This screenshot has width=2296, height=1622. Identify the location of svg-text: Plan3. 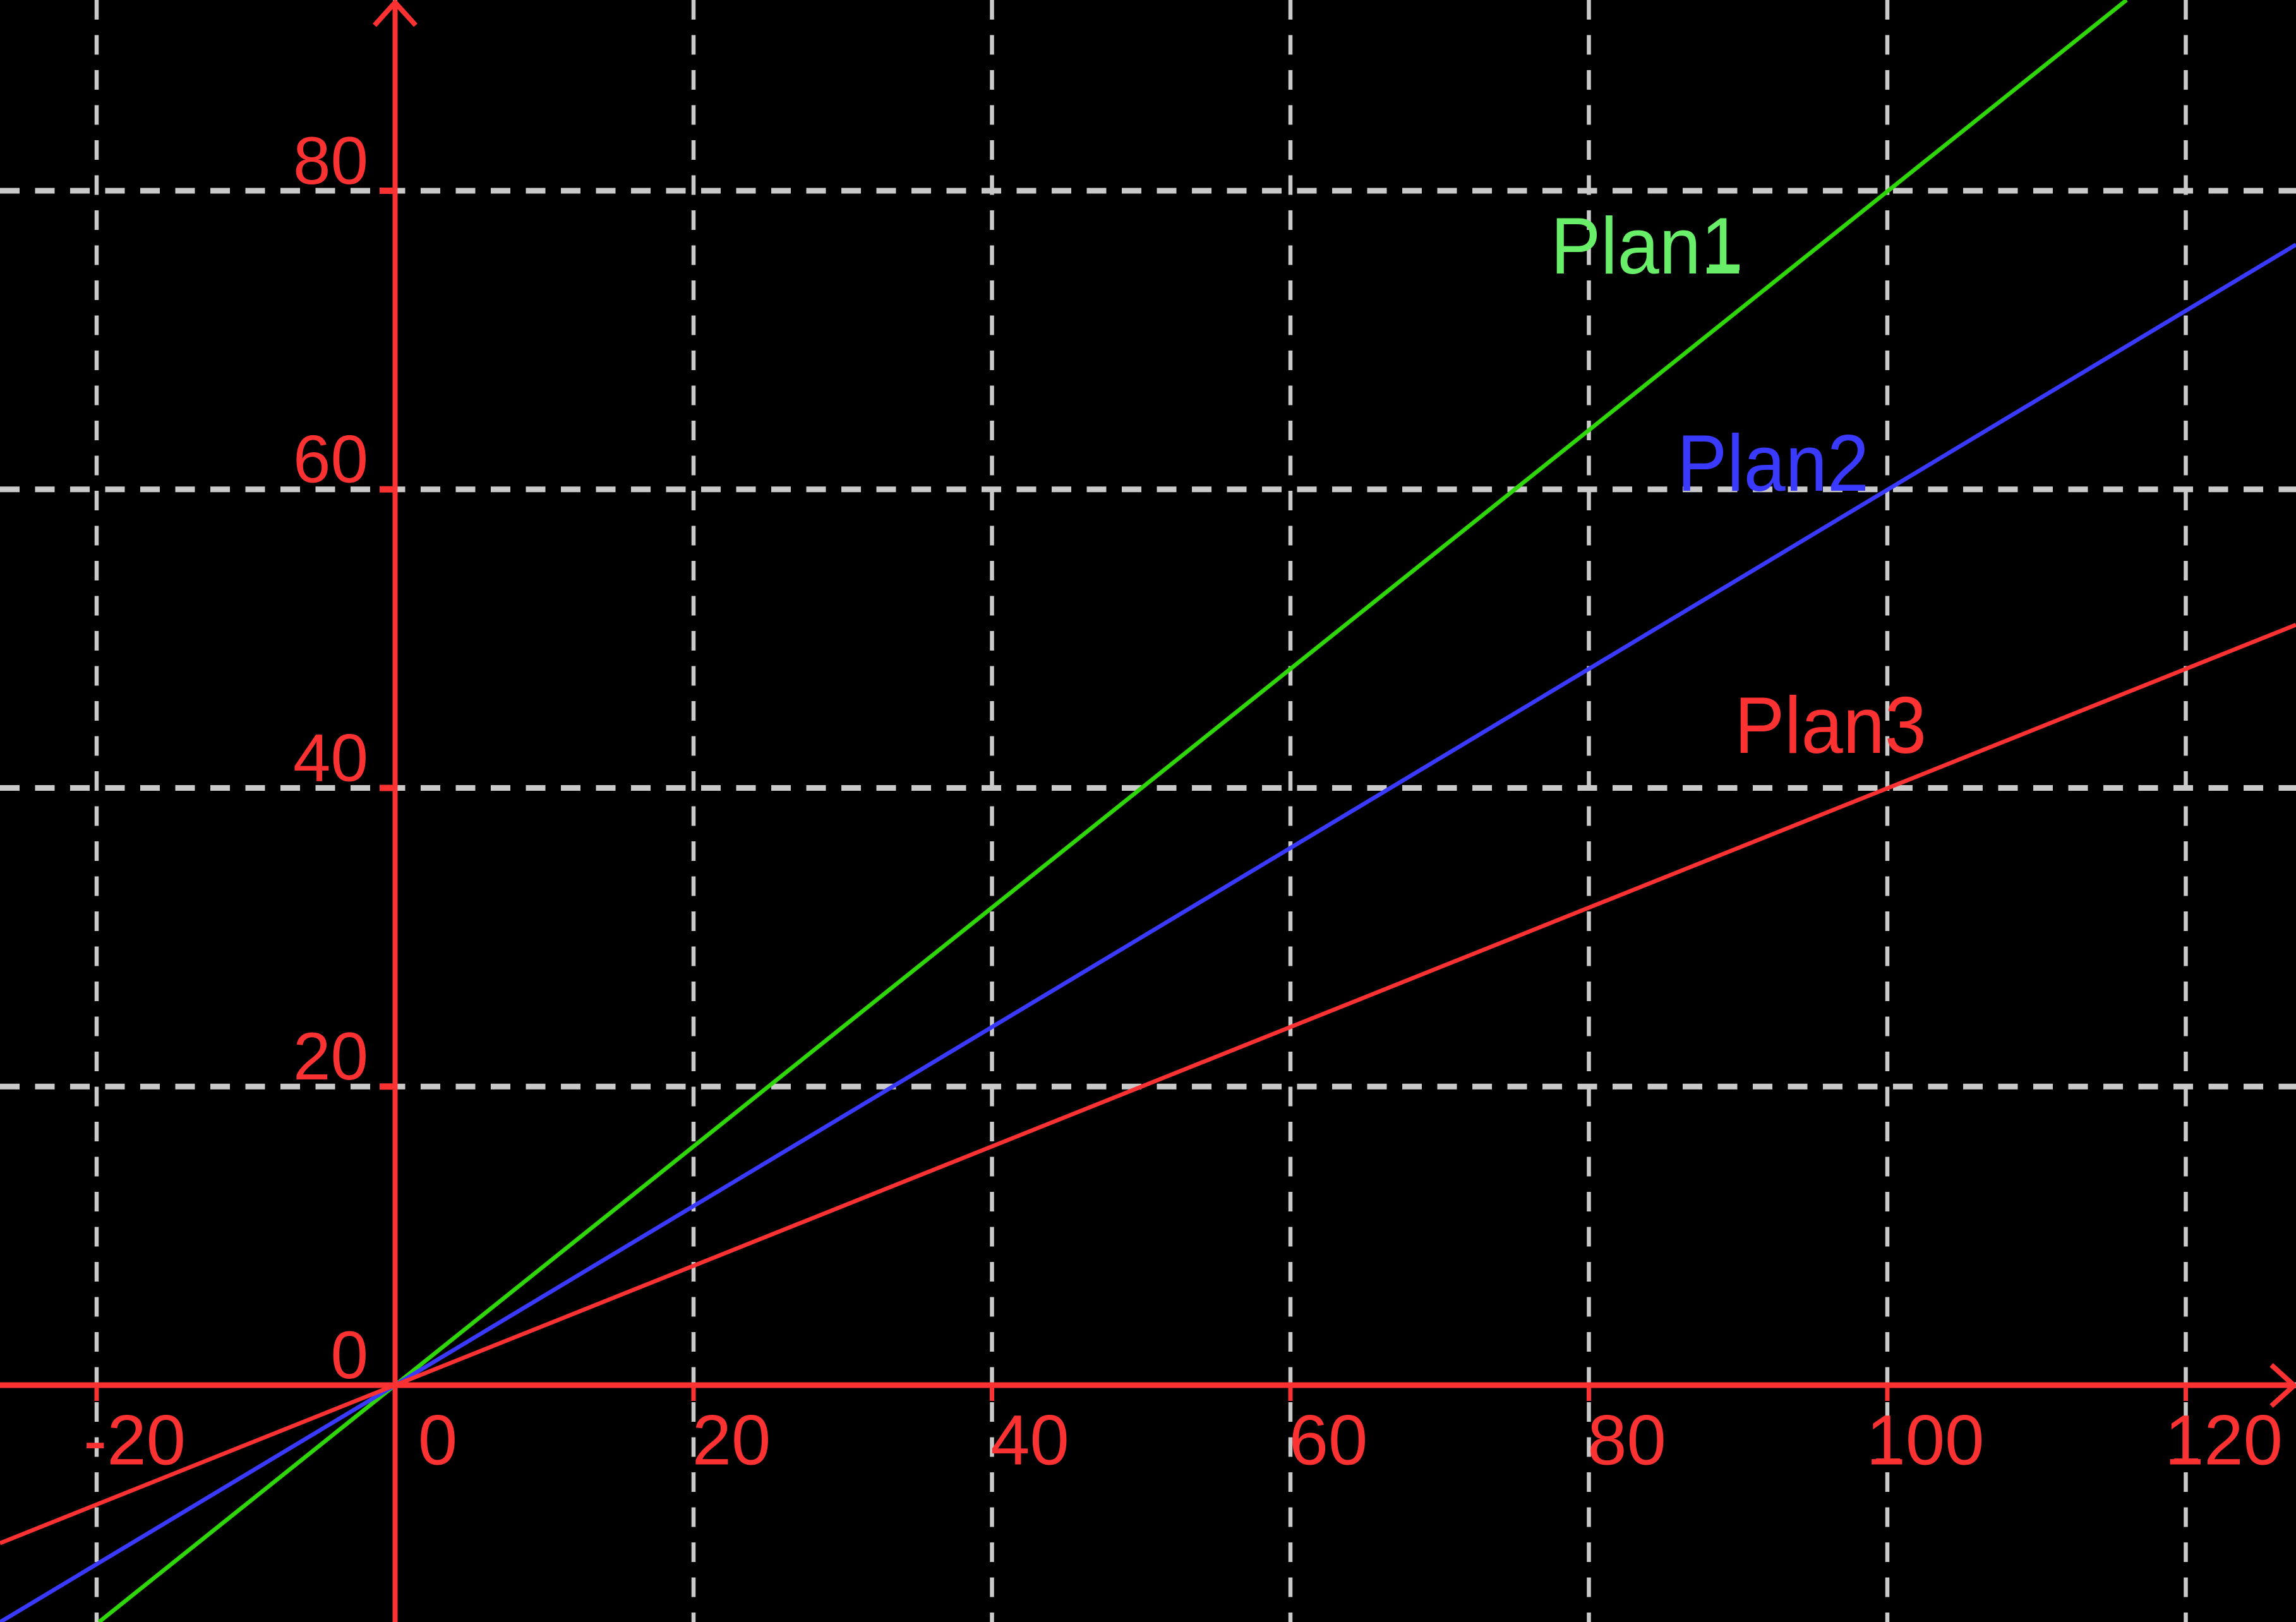
(1830, 725).